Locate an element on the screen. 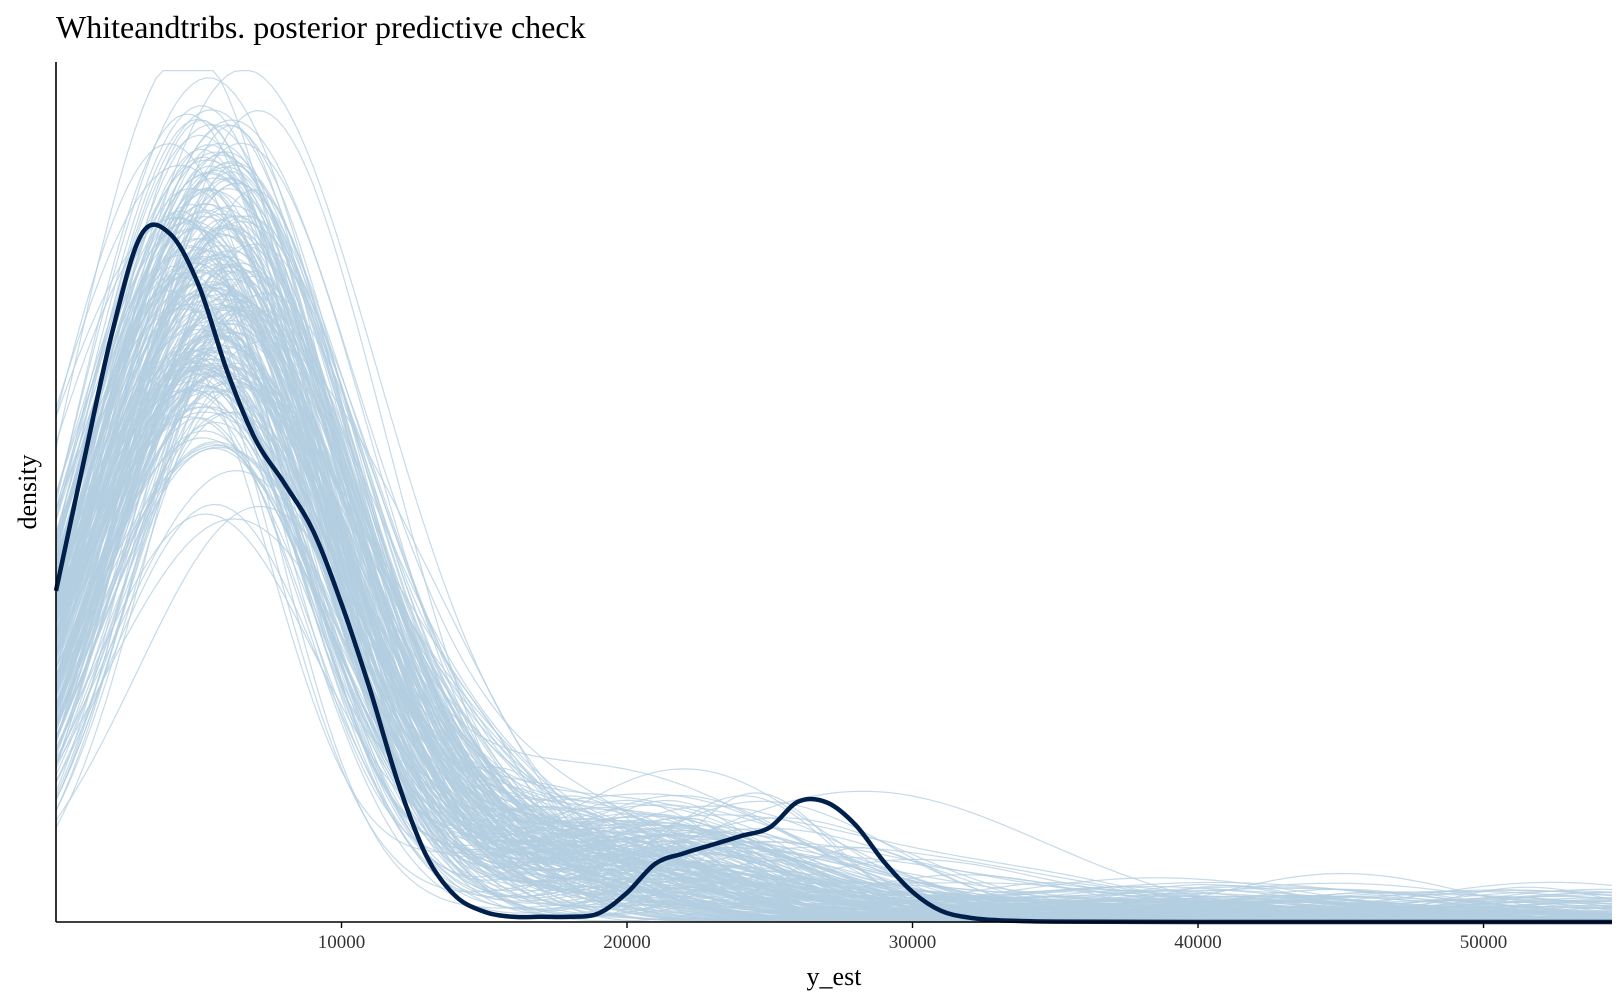  x-tick-label: 10000 is located at coordinates (342, 942).